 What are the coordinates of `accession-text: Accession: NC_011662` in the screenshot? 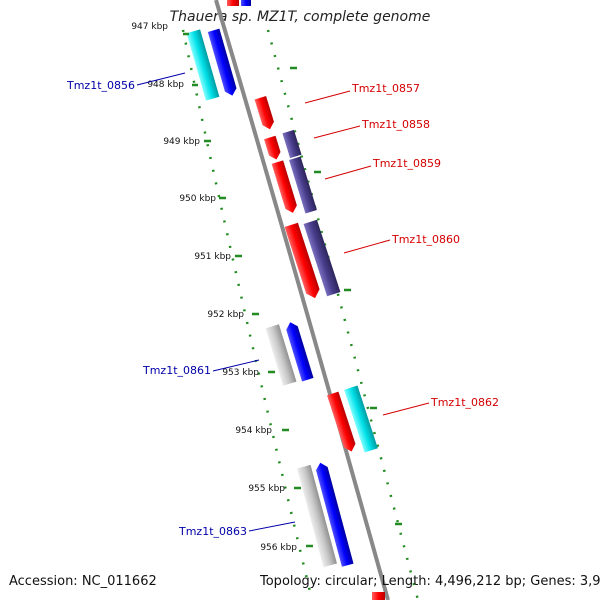 It's located at (83, 581).